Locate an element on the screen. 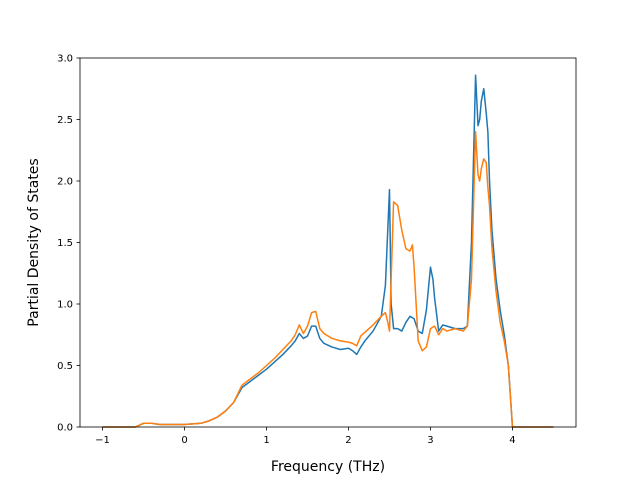 This screenshot has height=480, width=640. x-tick-label: 3 is located at coordinates (430, 440).